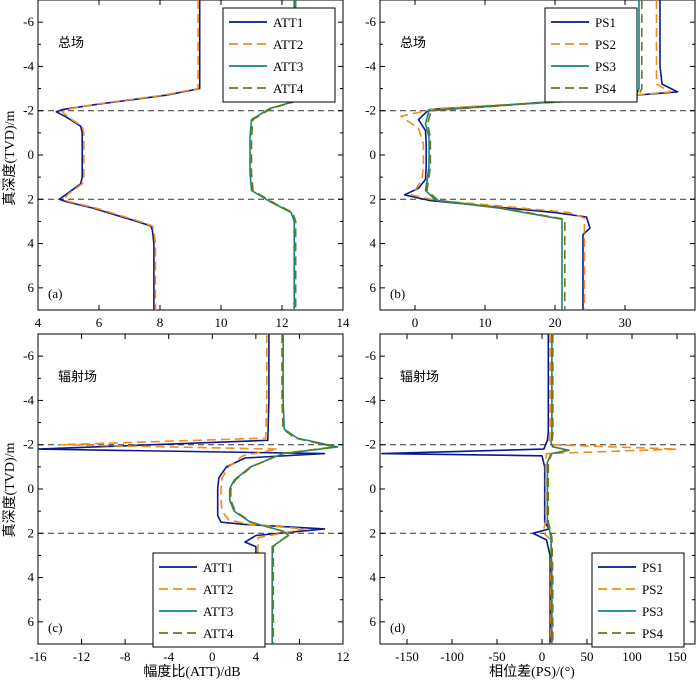 Image resolution: width=700 pixels, height=682 pixels. What do you see at coordinates (10, 489) in the screenshot?
I see `ylabel-bottom: 真深度(TVD)/m` at bounding box center [10, 489].